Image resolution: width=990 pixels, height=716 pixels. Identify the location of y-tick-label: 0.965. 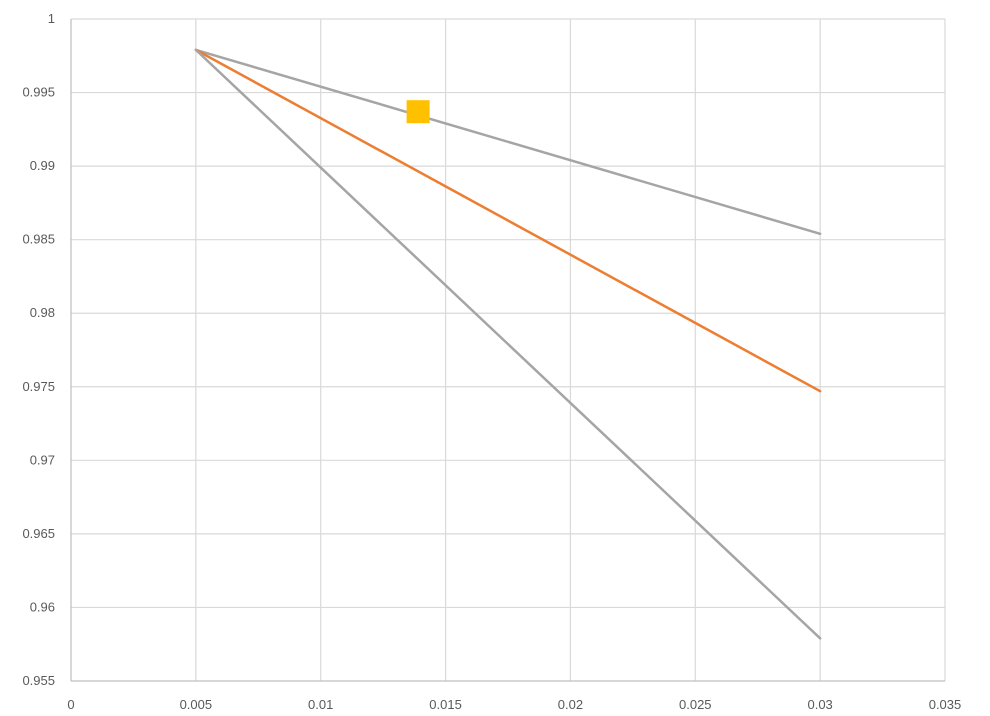
(38, 533).